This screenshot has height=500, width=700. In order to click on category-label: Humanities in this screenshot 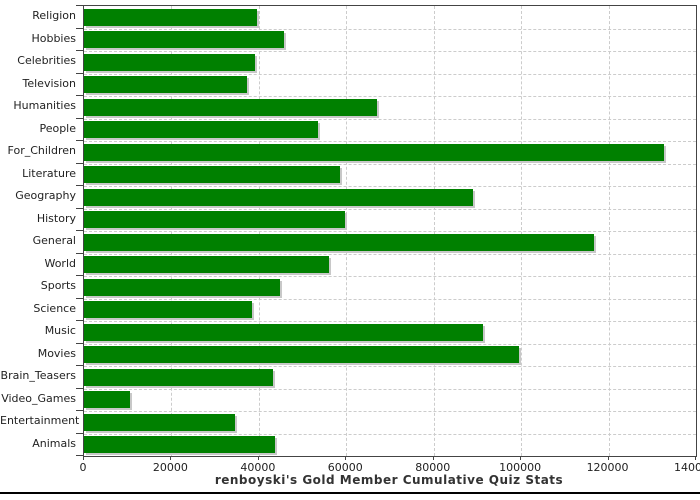, I will do `click(44, 106)`.